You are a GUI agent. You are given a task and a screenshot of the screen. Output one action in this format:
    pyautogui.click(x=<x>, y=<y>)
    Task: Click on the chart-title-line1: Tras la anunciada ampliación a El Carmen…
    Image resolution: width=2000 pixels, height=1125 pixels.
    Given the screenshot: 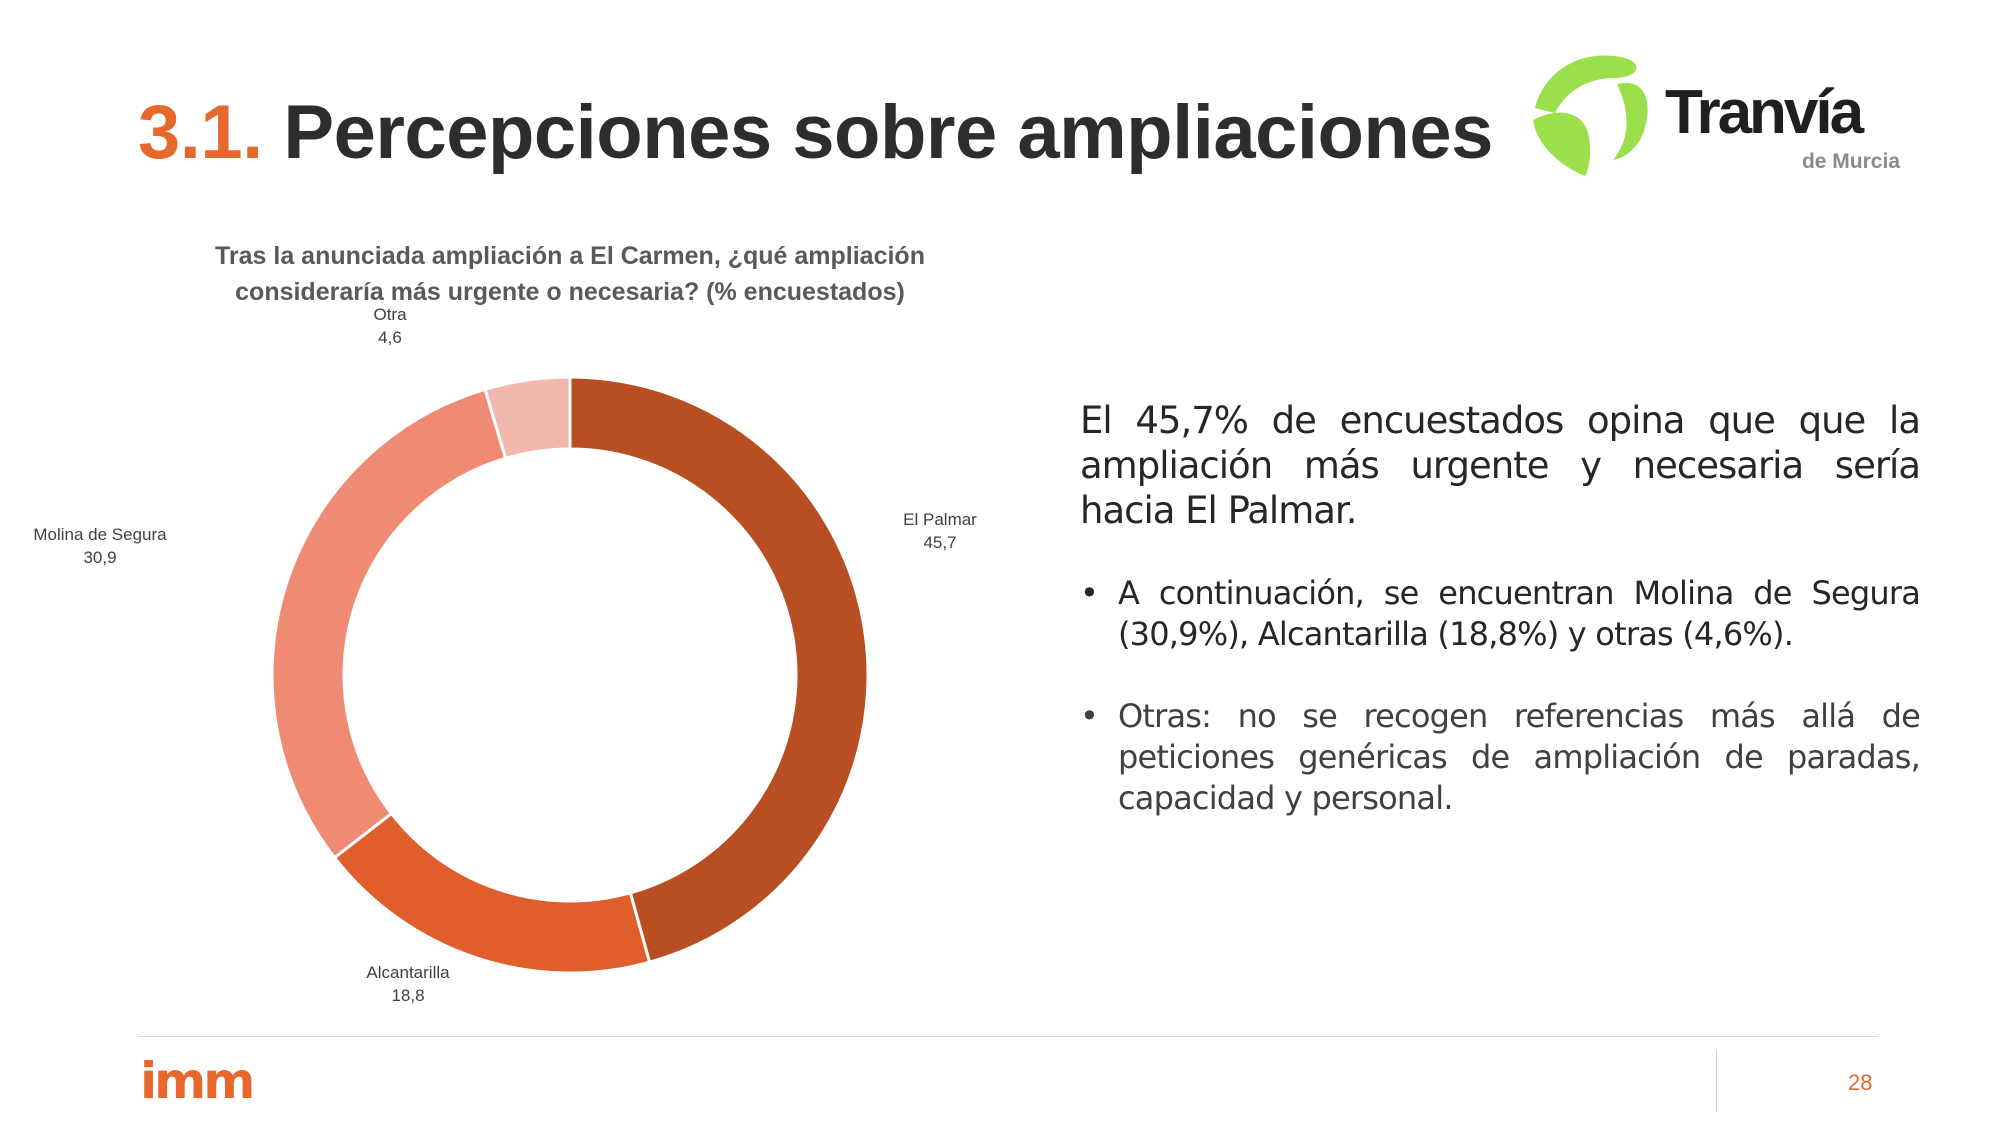 What is the action you would take?
    pyautogui.click(x=570, y=256)
    